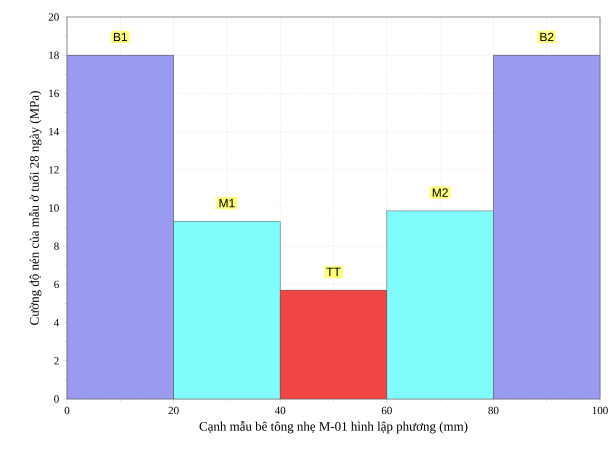  I want to click on y-tick-label: 12, so click(54, 170).